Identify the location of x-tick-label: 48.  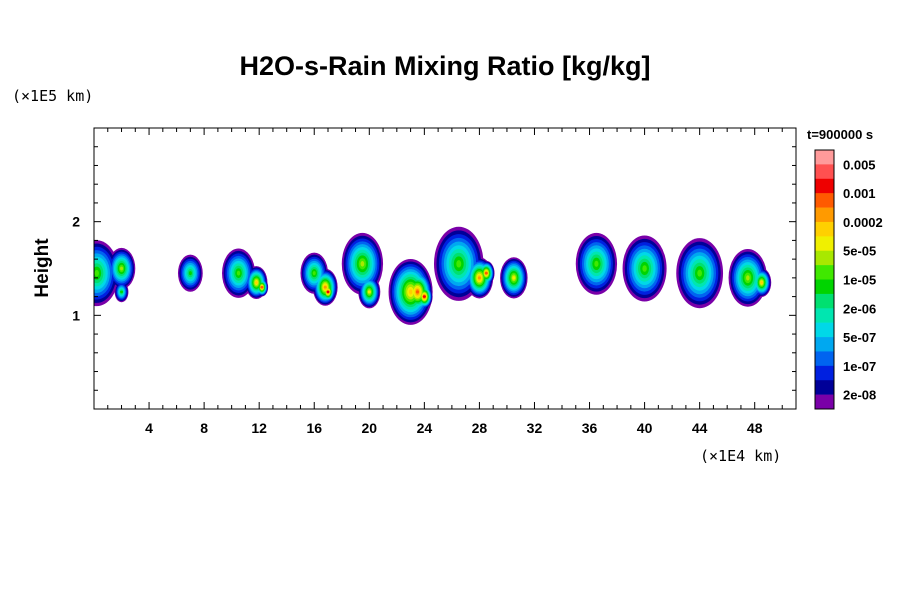
(755, 428).